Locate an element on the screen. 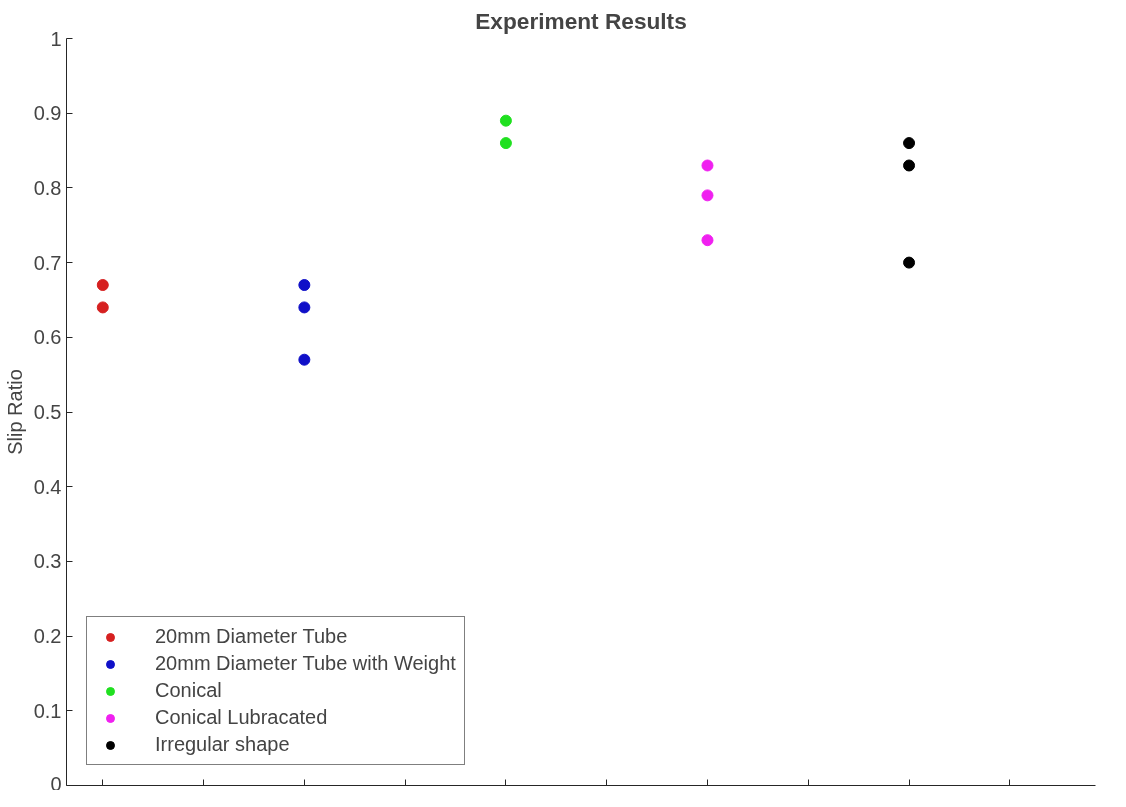 The height and width of the screenshot is (807, 1126). y-tick-label: 0.3 is located at coordinates (47, 561).